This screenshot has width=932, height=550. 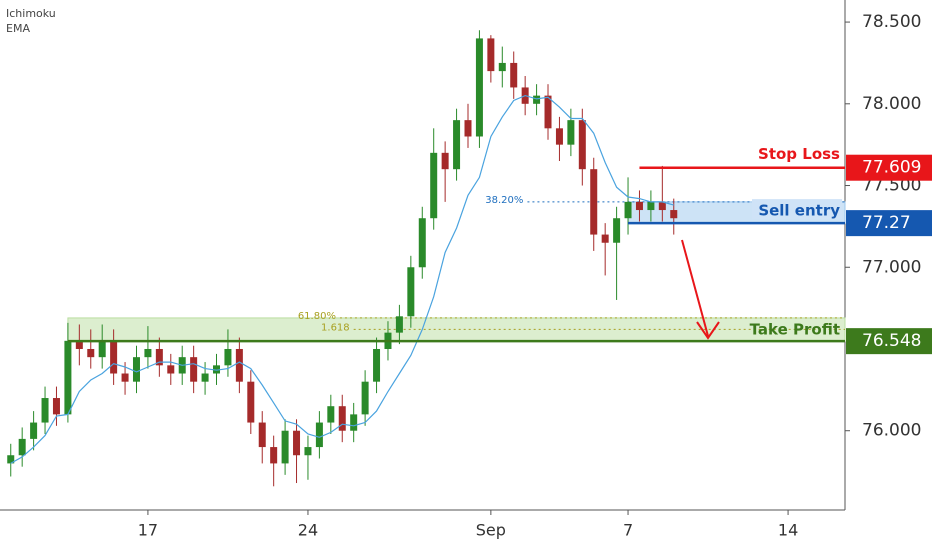 What do you see at coordinates (795, 330) in the screenshot?
I see `level-name: Take Profit` at bounding box center [795, 330].